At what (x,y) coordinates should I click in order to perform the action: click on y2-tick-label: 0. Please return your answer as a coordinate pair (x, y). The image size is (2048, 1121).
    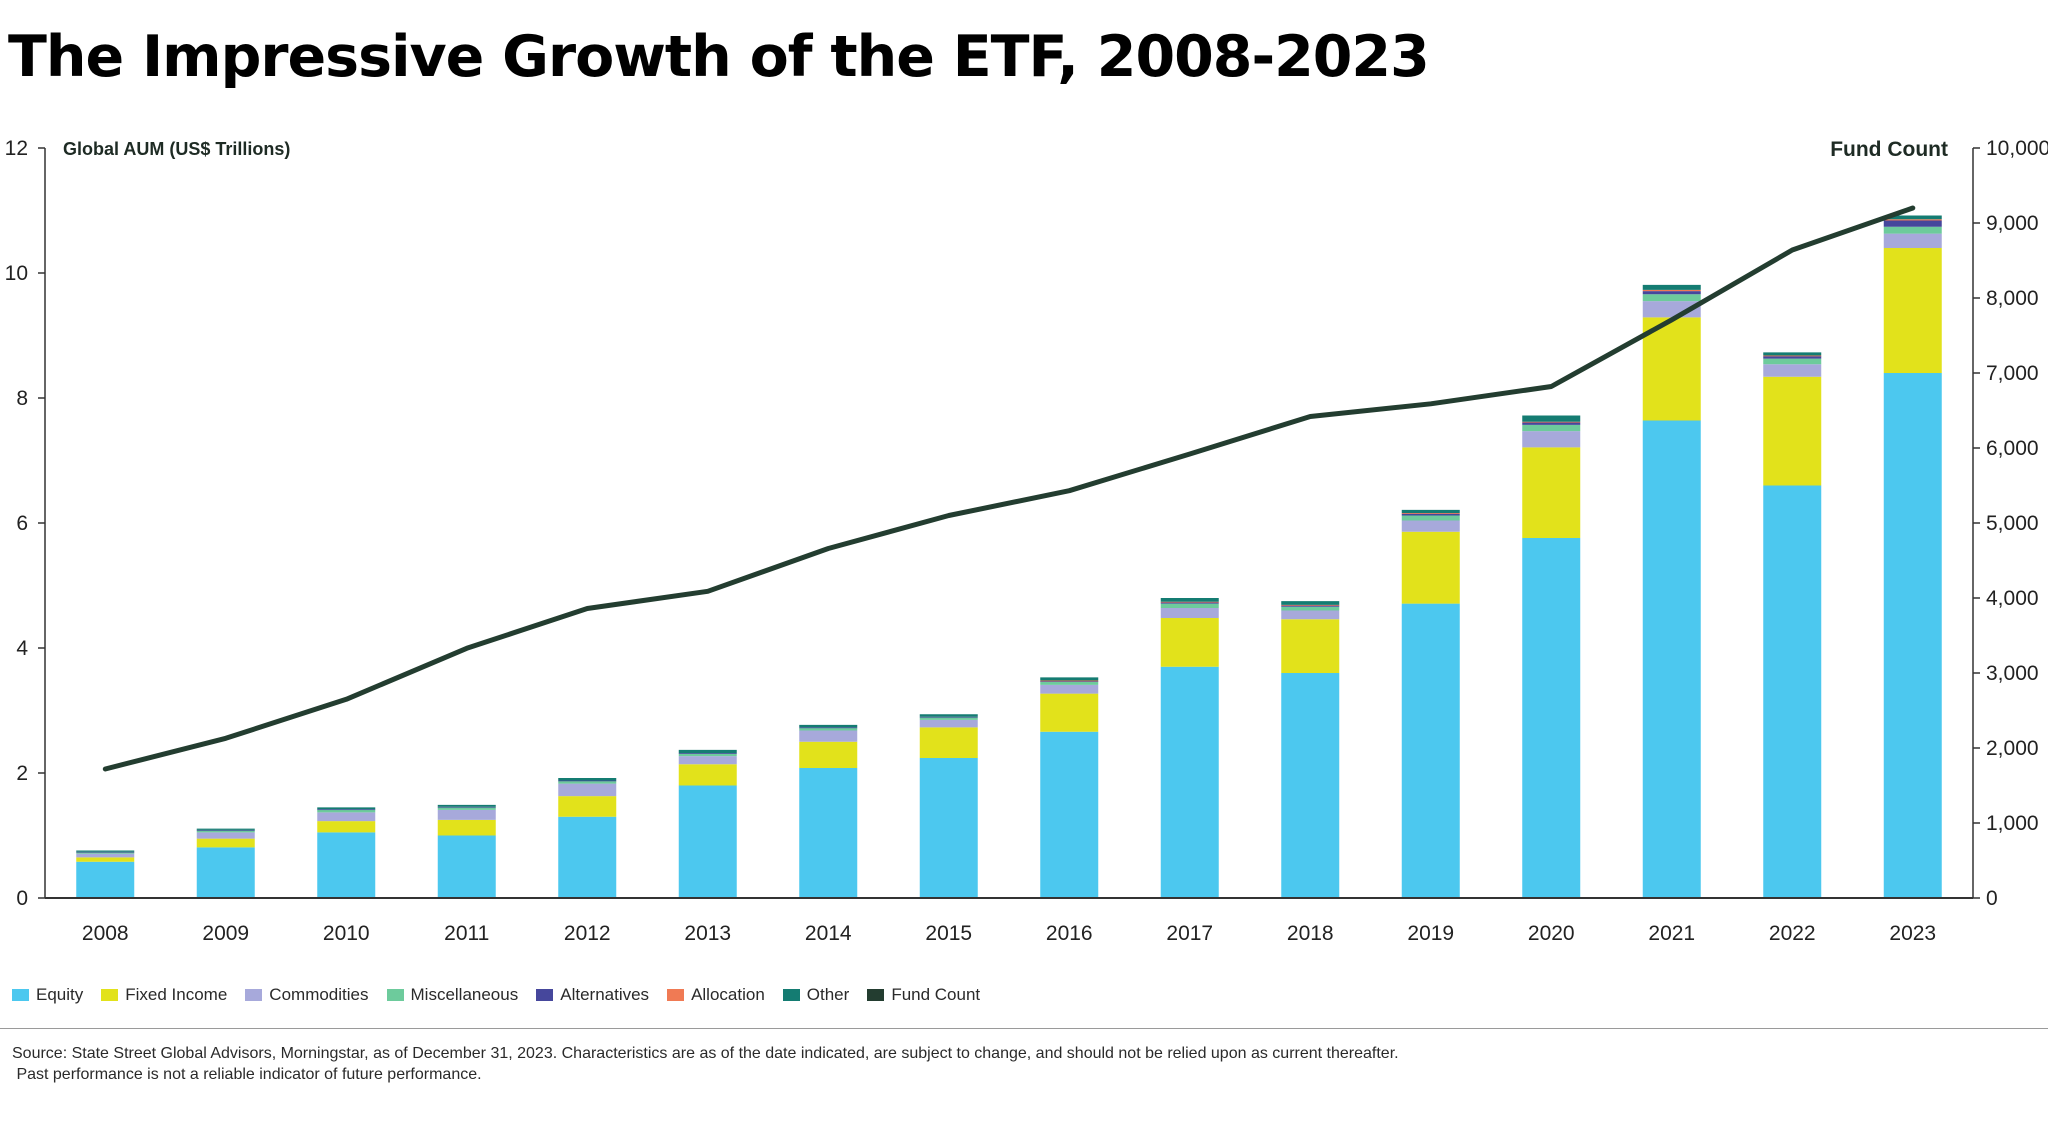
    Looking at the image, I should click on (1992, 898).